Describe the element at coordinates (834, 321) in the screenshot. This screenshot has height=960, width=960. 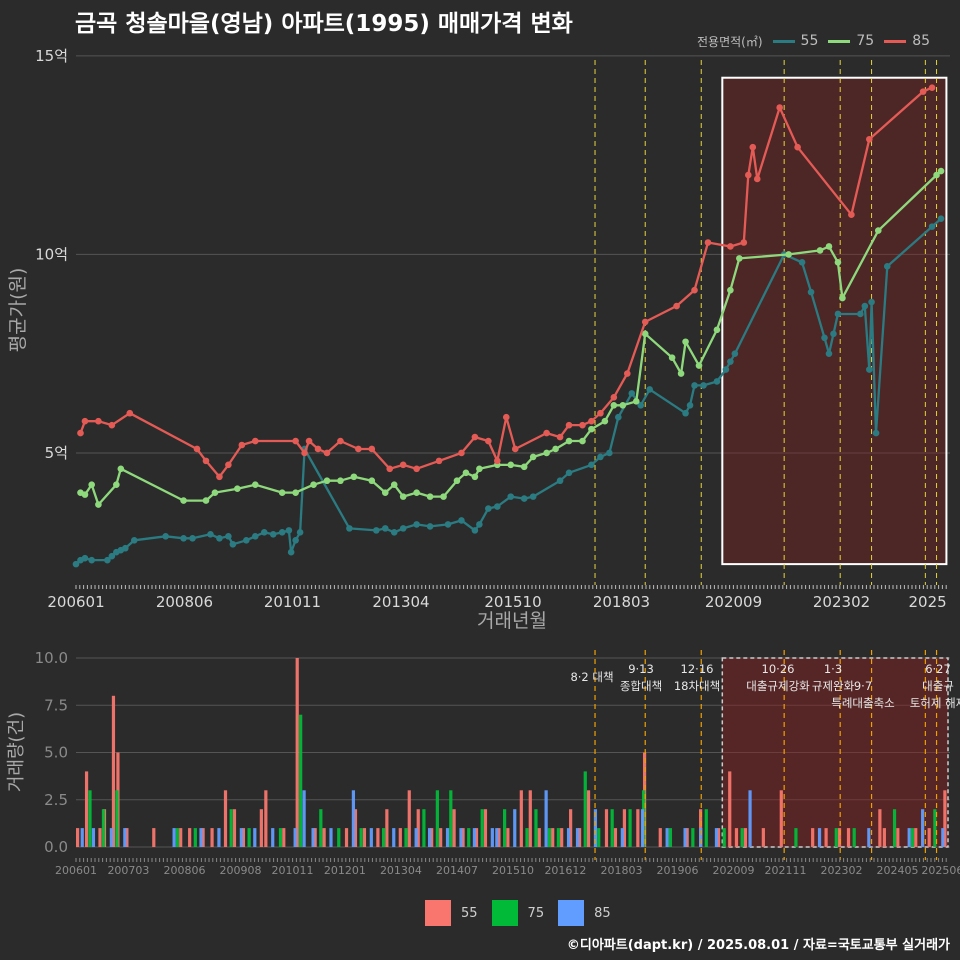
I see `highlight-box` at that location.